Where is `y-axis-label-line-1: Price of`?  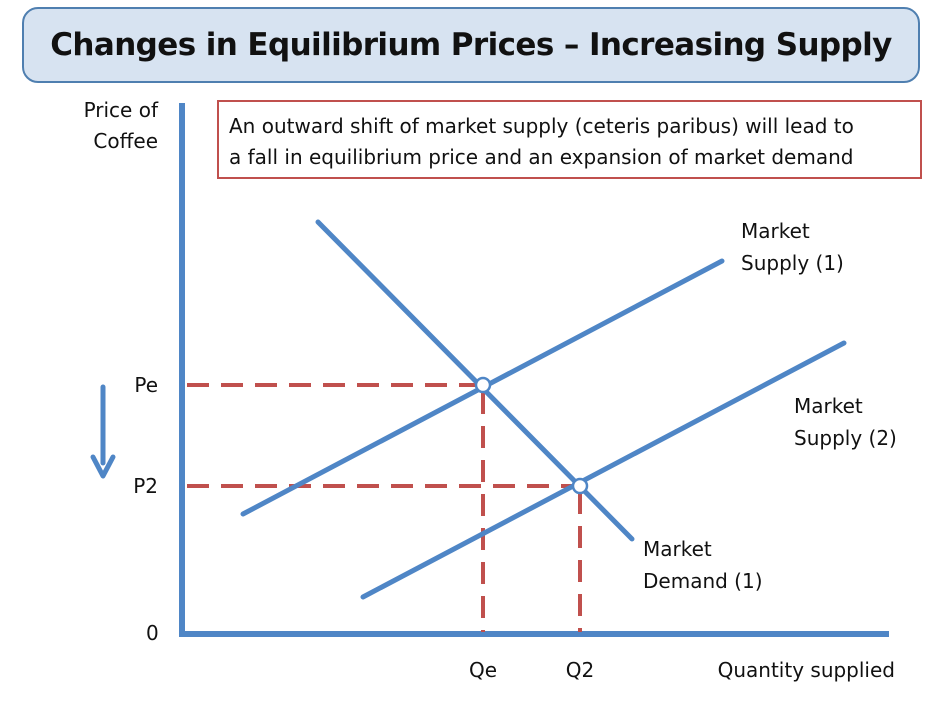
y-axis-label-line-1: Price of is located at coordinates (121, 110).